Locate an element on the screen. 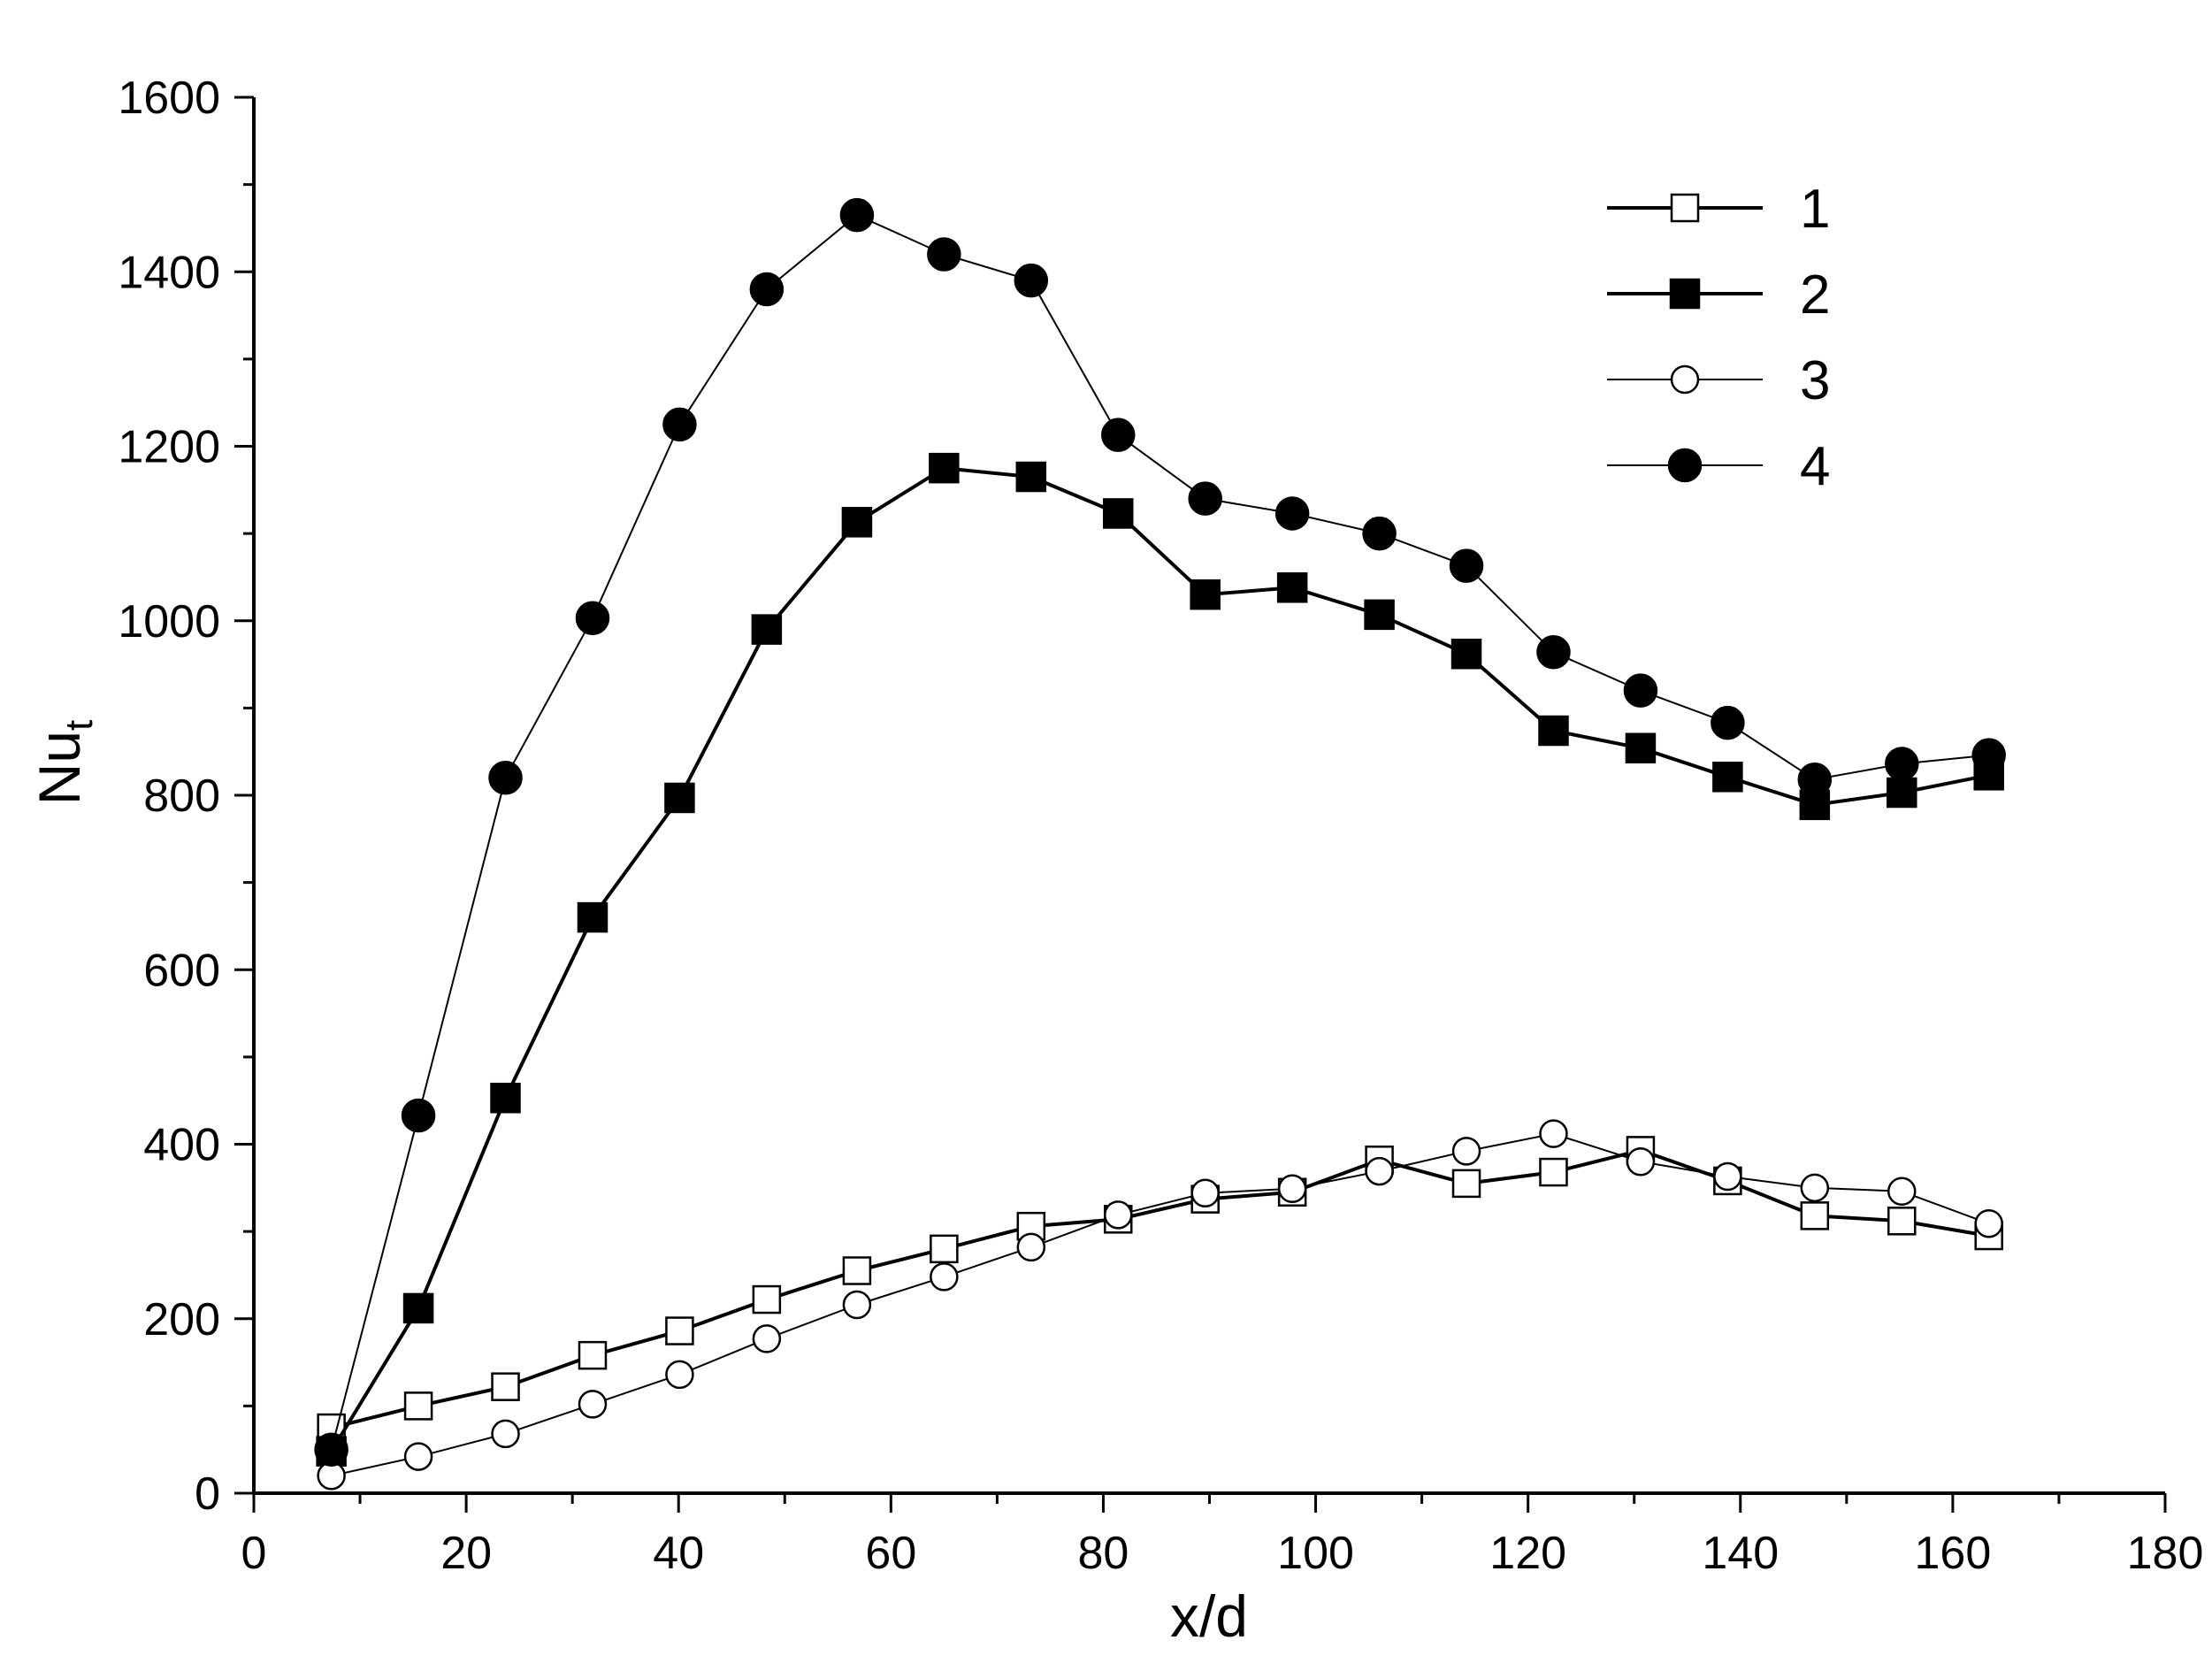 The width and height of the screenshot is (2212, 1671). y-tick-label: 1600 is located at coordinates (169, 98).